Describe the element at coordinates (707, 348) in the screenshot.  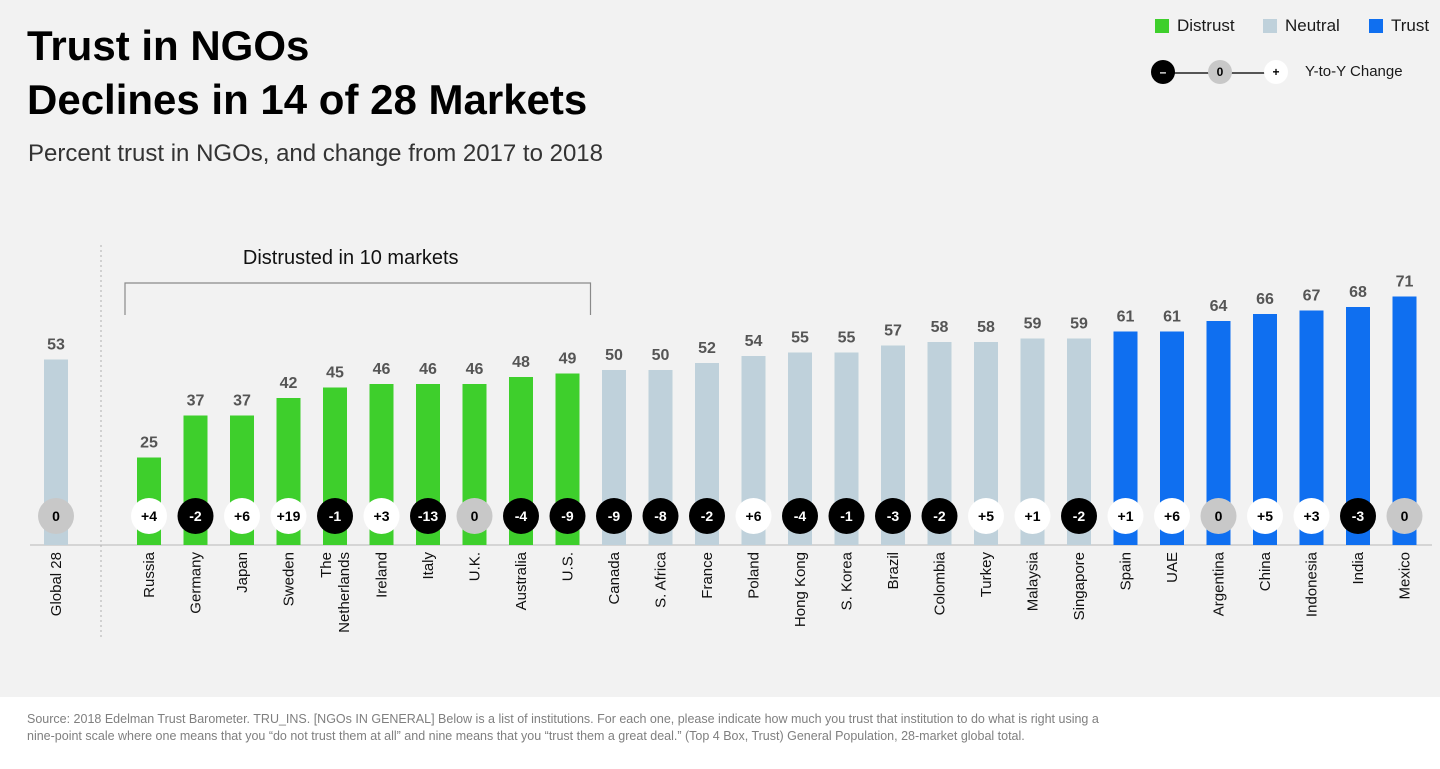
I see `value-label-france: 52` at that location.